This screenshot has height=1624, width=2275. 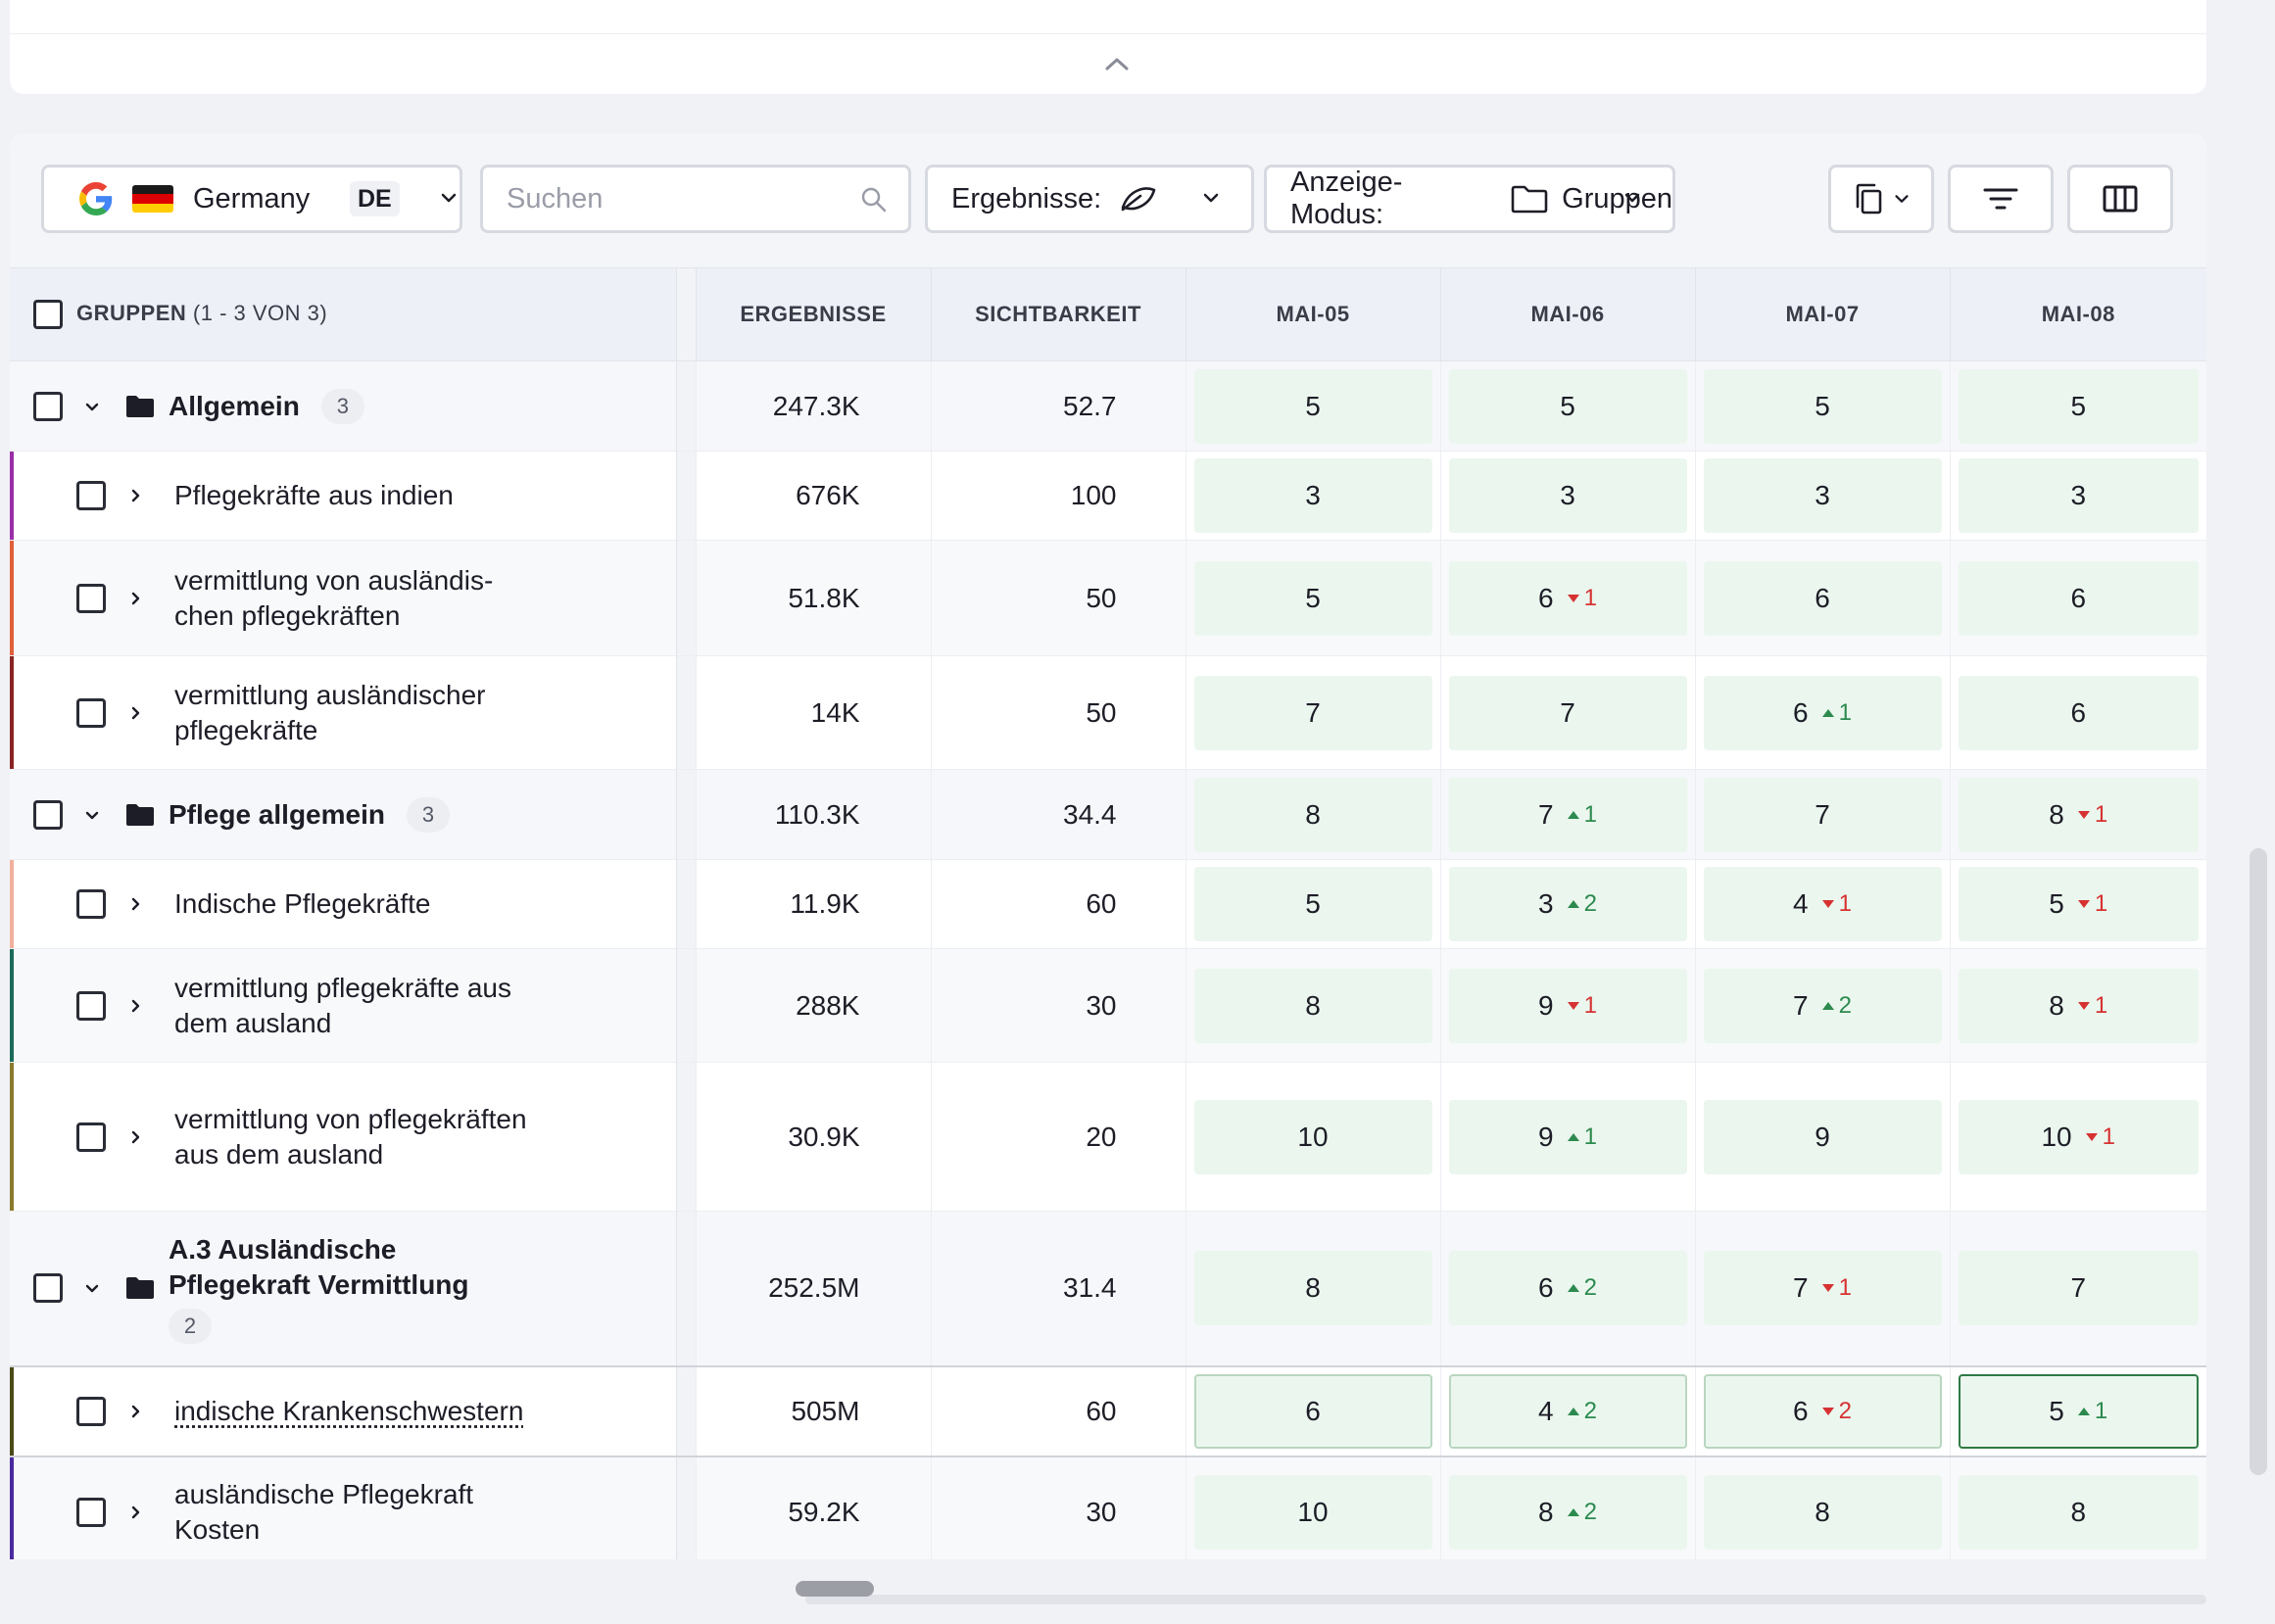 I want to click on arrow-down-icon, so click(x=1828, y=1411).